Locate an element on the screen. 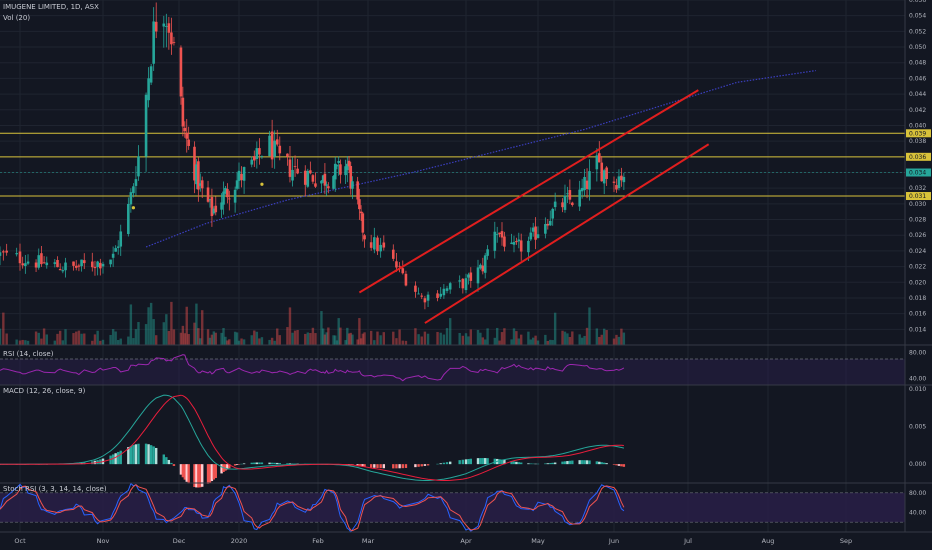 Image resolution: width=932 pixels, height=550 pixels. price-tick-label: 0.024 is located at coordinates (917, 251).